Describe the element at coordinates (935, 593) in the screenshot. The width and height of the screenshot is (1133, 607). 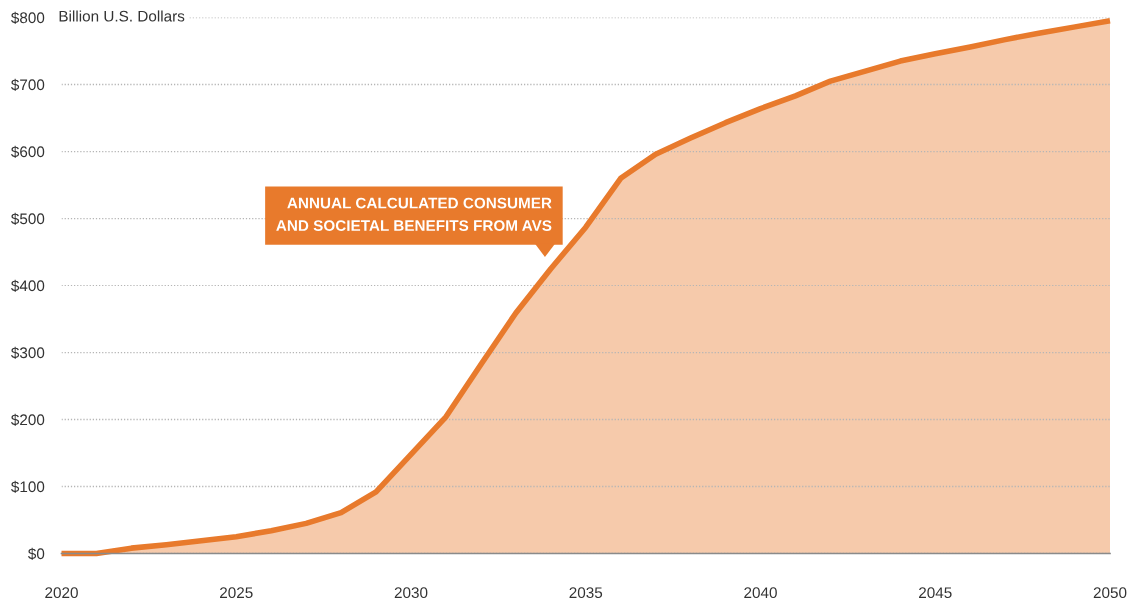
I see `x-tick-label: 2045` at that location.